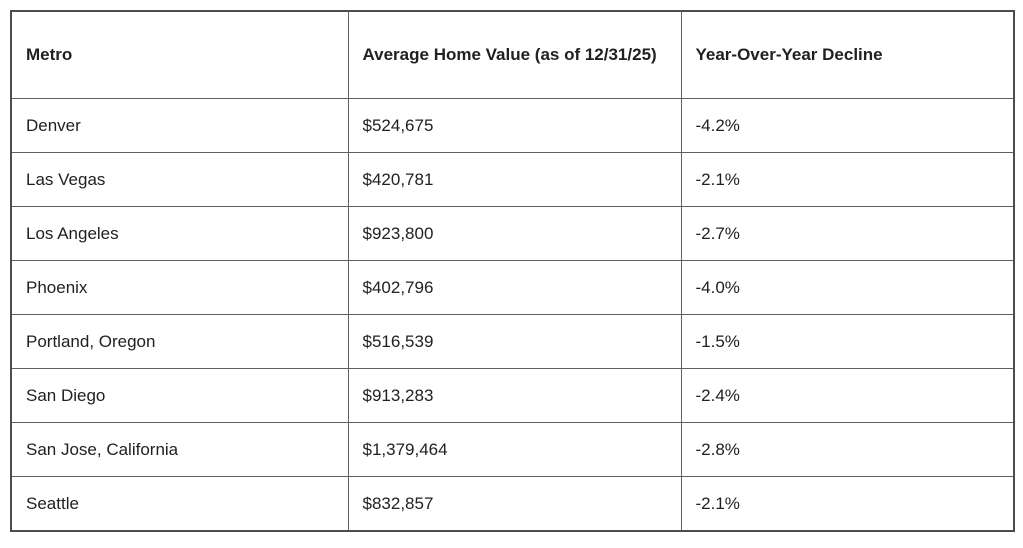  I want to click on metro-cell: San Diego, so click(179, 395).